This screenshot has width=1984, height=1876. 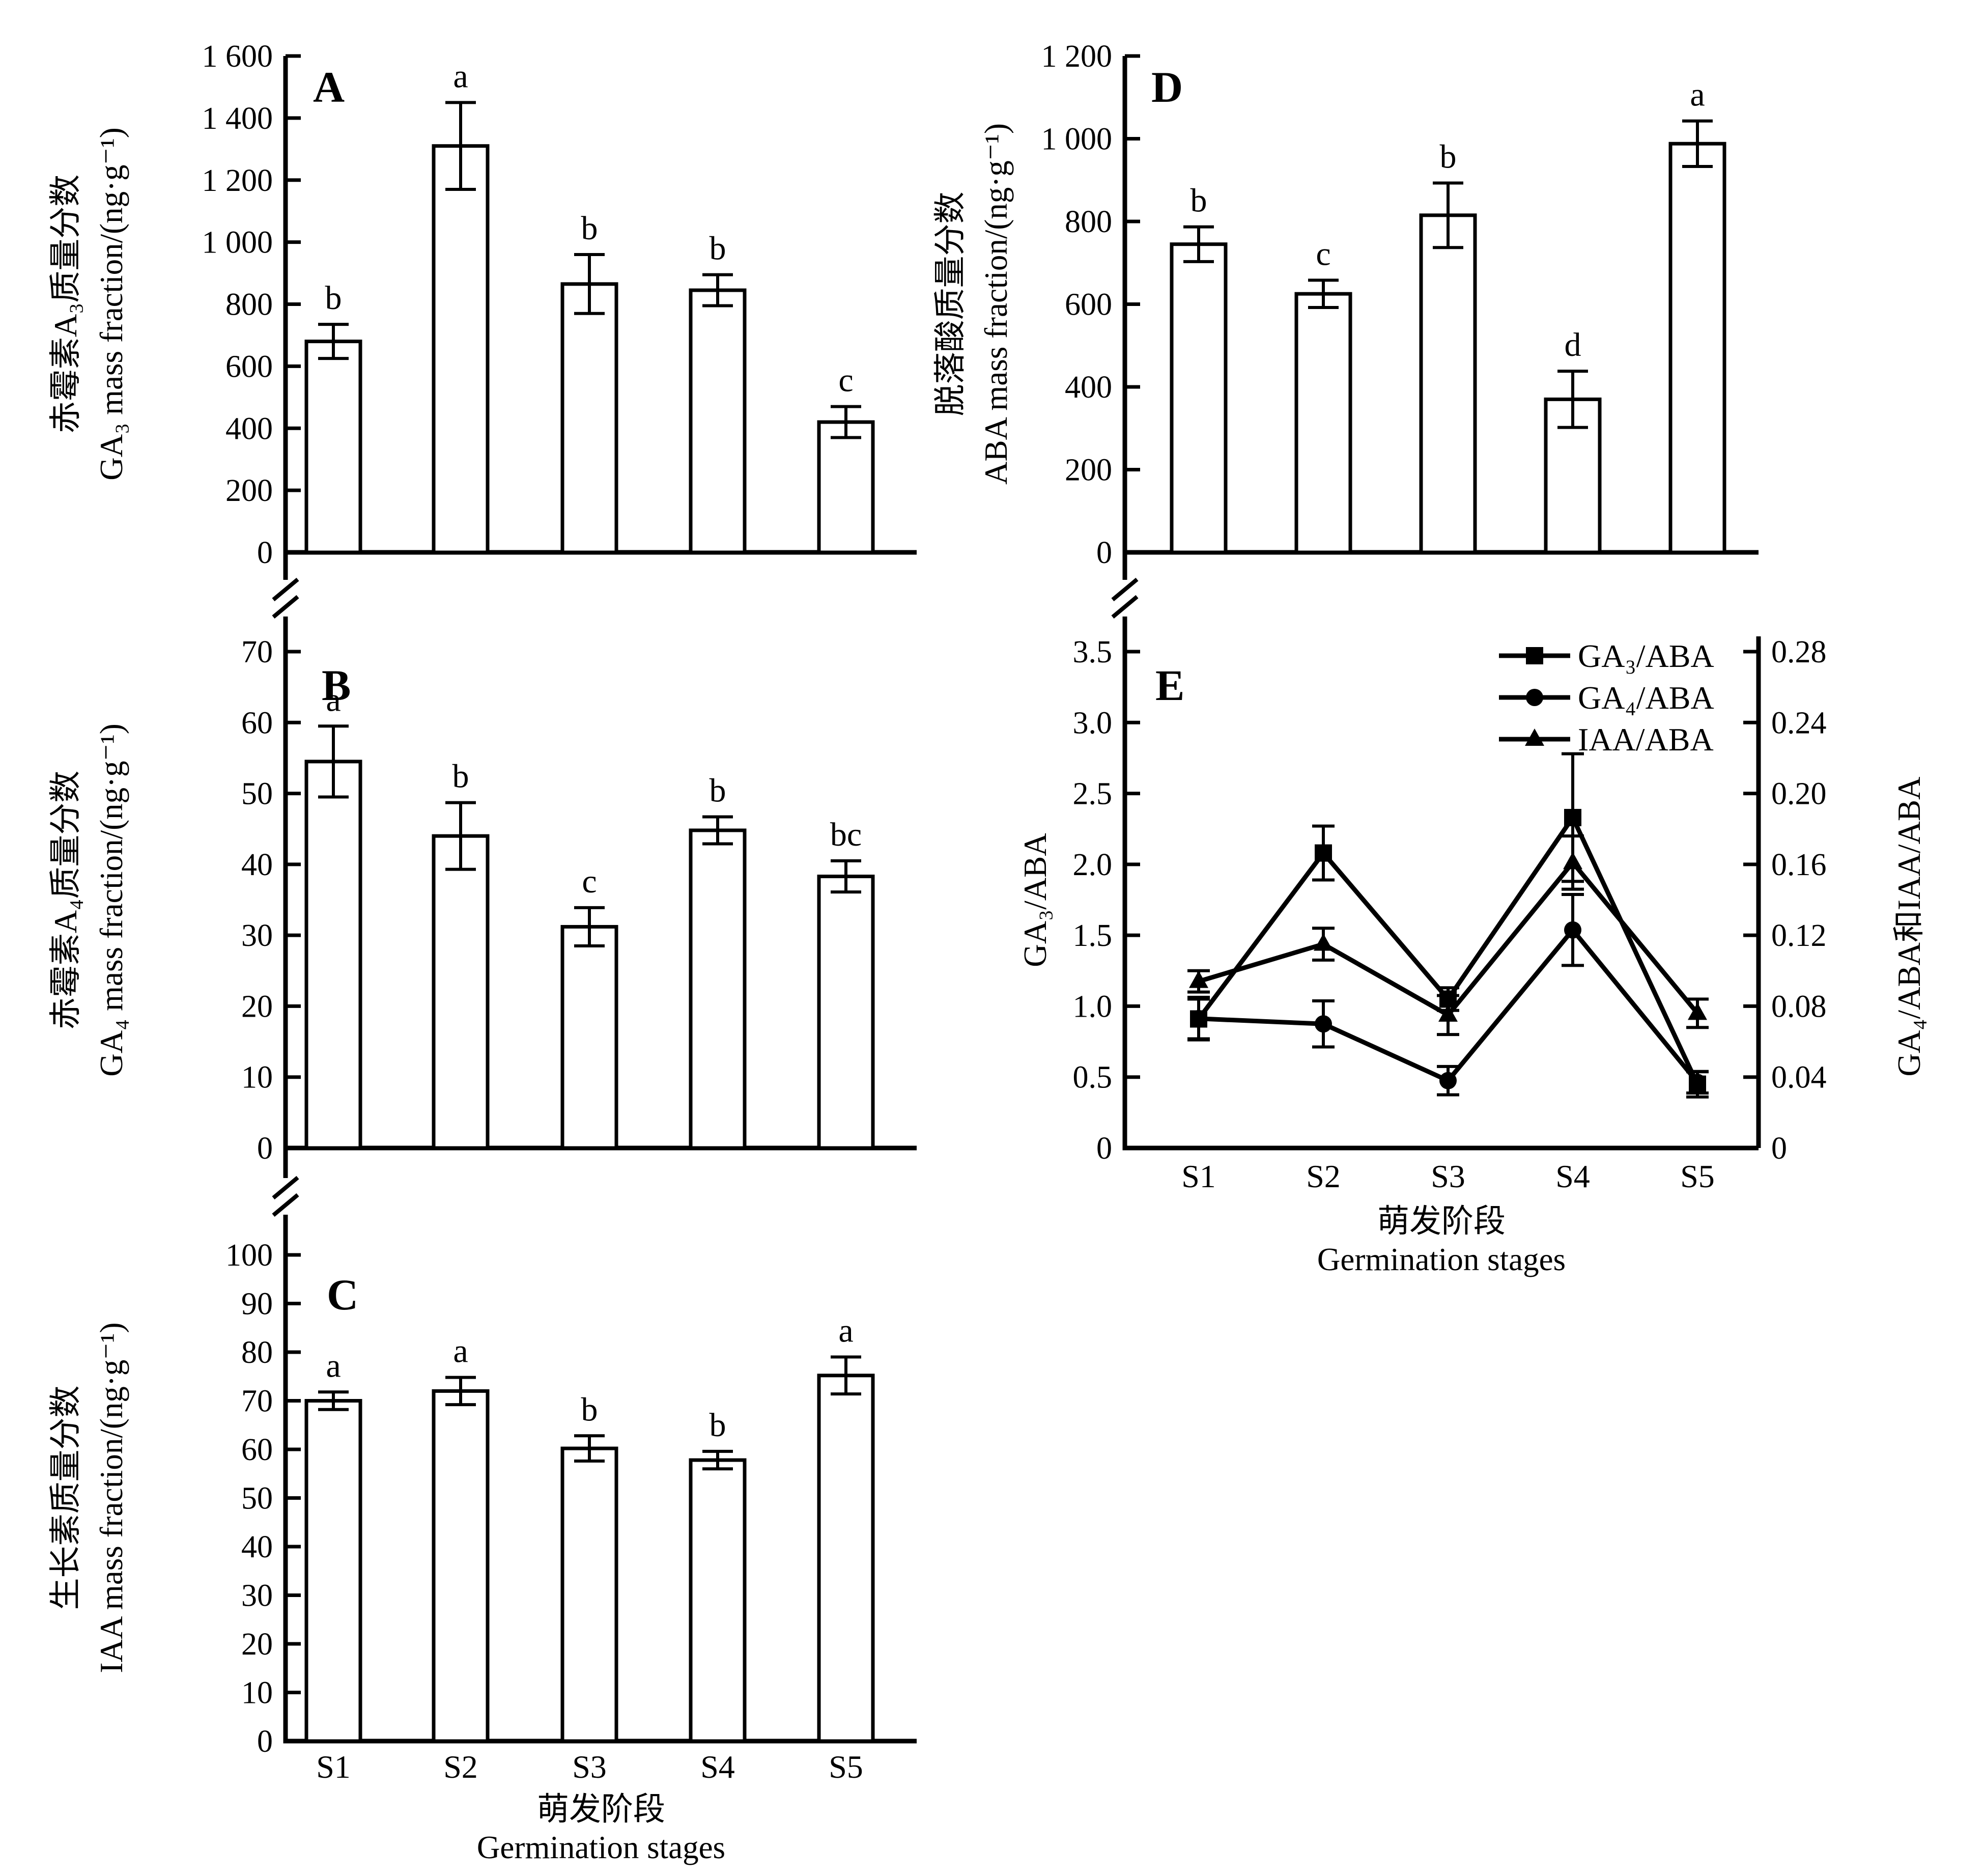 What do you see at coordinates (1799, 1077) in the screenshot?
I see `panel-e-right-ytick-label-1: 0.04` at bounding box center [1799, 1077].